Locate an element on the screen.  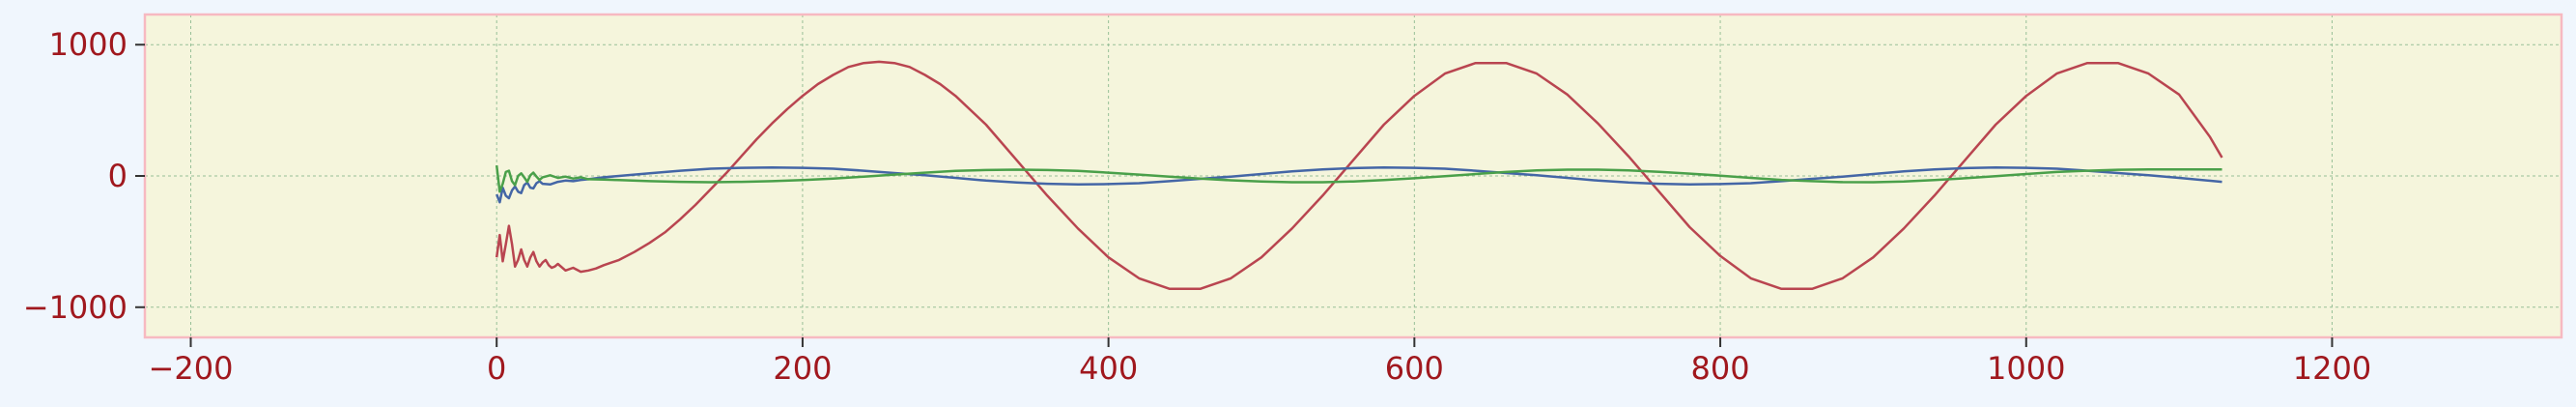
y-axis: −1000 0 1000 is located at coordinates (84, 176).